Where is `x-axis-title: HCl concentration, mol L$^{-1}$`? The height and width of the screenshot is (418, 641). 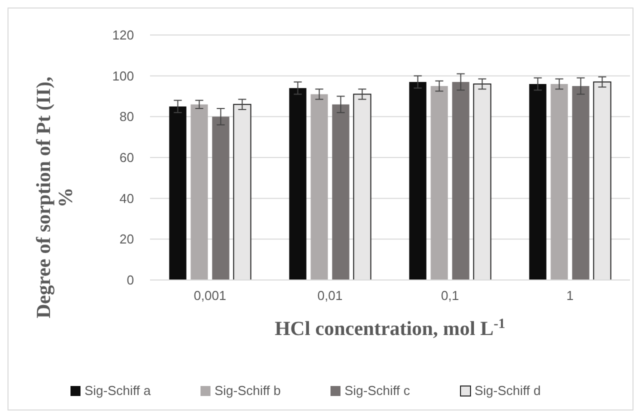
x-axis-title: HCl concentration, mol L$^{-1}$ is located at coordinates (390, 328).